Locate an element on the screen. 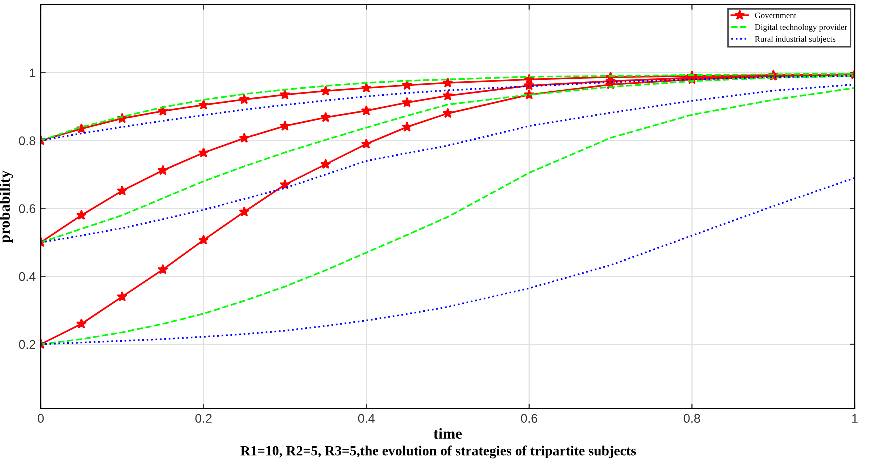 Image resolution: width=877 pixels, height=468 pixels. y-tick-label: 0.4 is located at coordinates (27, 277).